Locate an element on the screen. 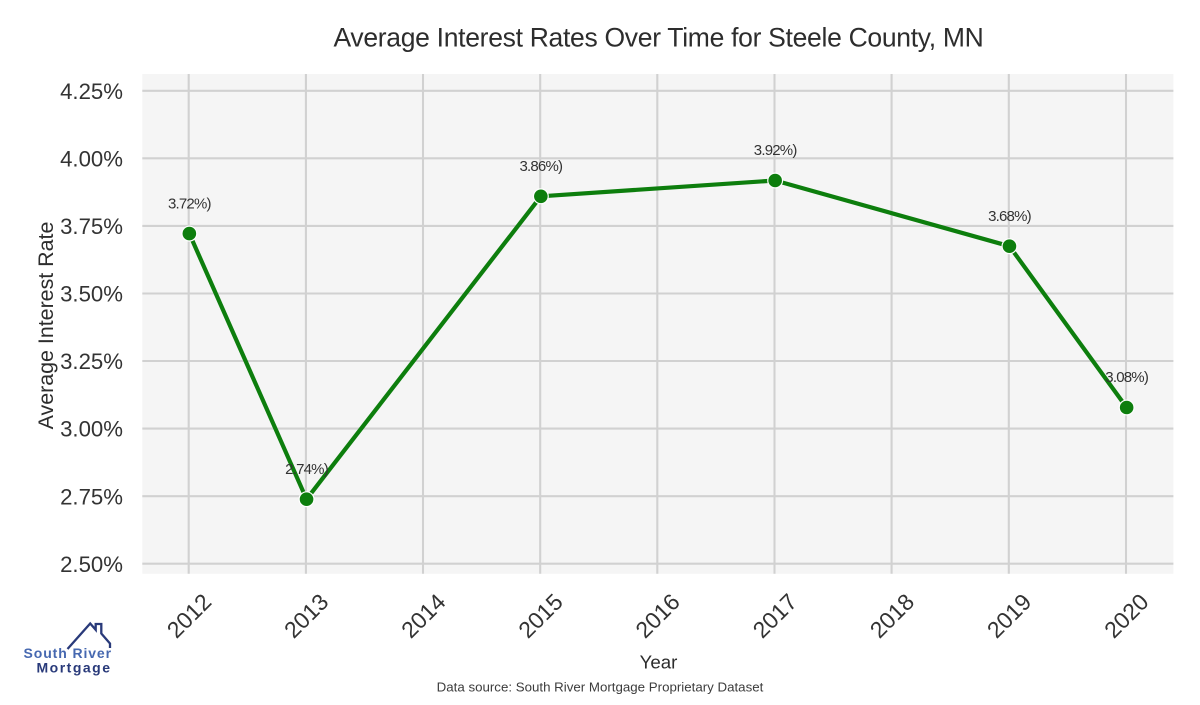 This screenshot has height=705, width=1200. svg-text: 4.00% is located at coordinates (91, 158).